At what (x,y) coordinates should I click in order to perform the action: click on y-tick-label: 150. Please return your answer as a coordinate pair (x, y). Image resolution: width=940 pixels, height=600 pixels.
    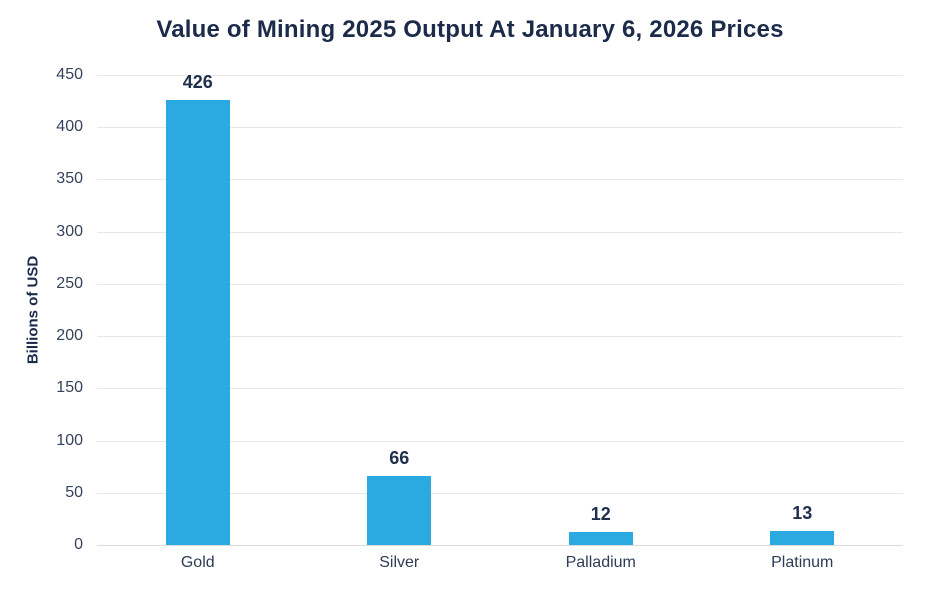
    Looking at the image, I should click on (69, 388).